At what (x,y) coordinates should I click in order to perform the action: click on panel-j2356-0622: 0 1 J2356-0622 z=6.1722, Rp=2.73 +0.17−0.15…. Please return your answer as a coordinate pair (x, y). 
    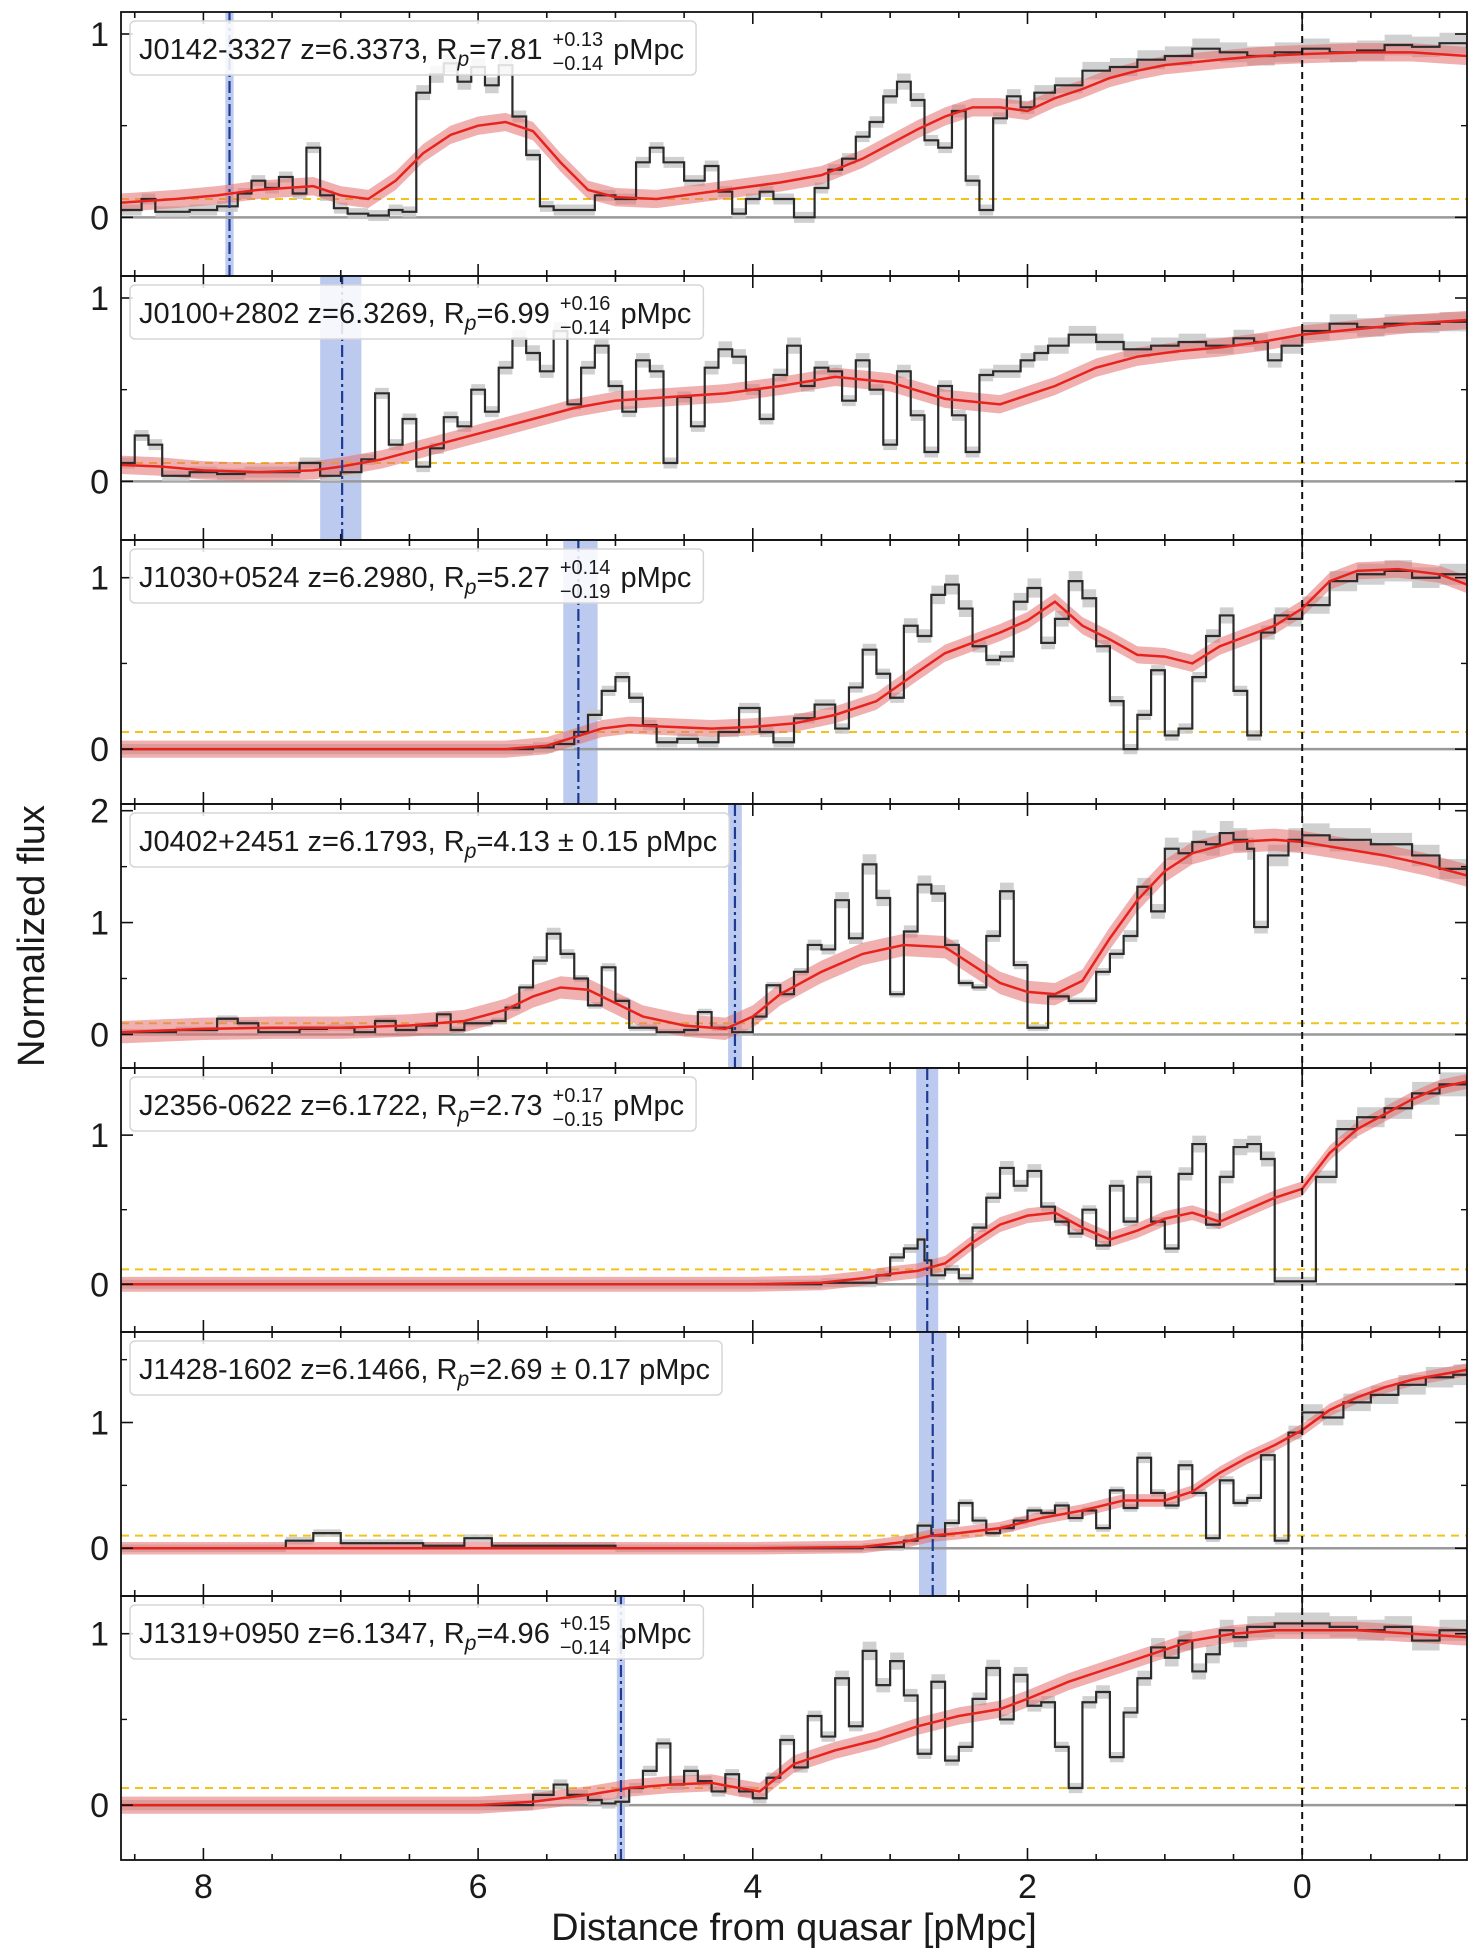
    Looking at the image, I should click on (779, 1200).